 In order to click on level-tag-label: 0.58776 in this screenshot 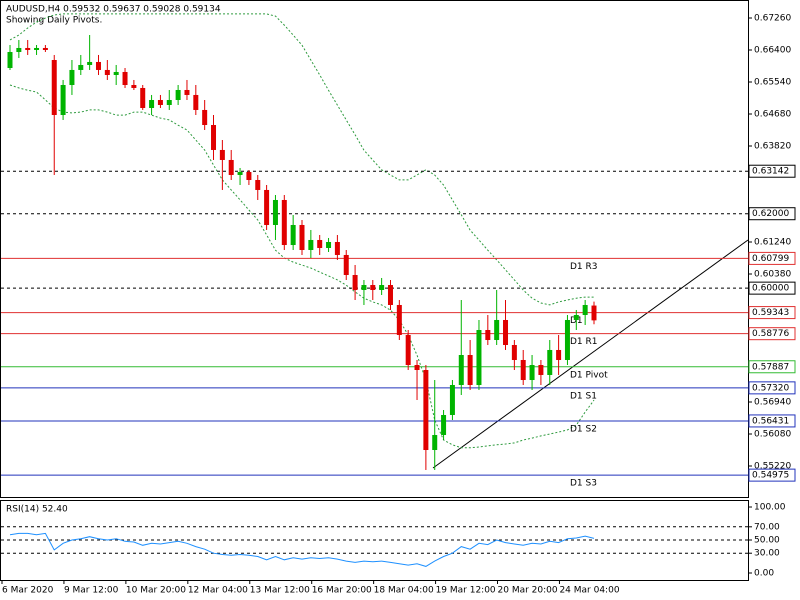, I will do `click(770, 334)`.